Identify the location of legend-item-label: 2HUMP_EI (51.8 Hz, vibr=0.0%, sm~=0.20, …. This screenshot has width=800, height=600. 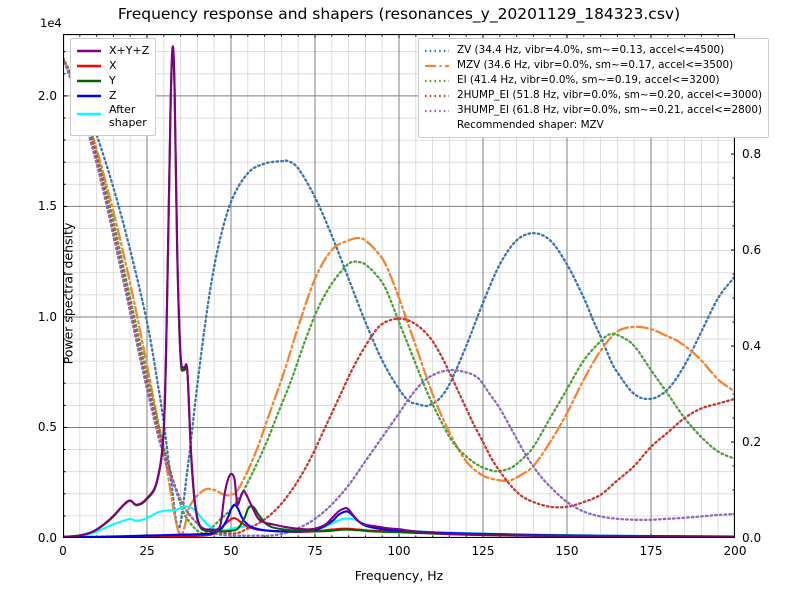
(610, 95).